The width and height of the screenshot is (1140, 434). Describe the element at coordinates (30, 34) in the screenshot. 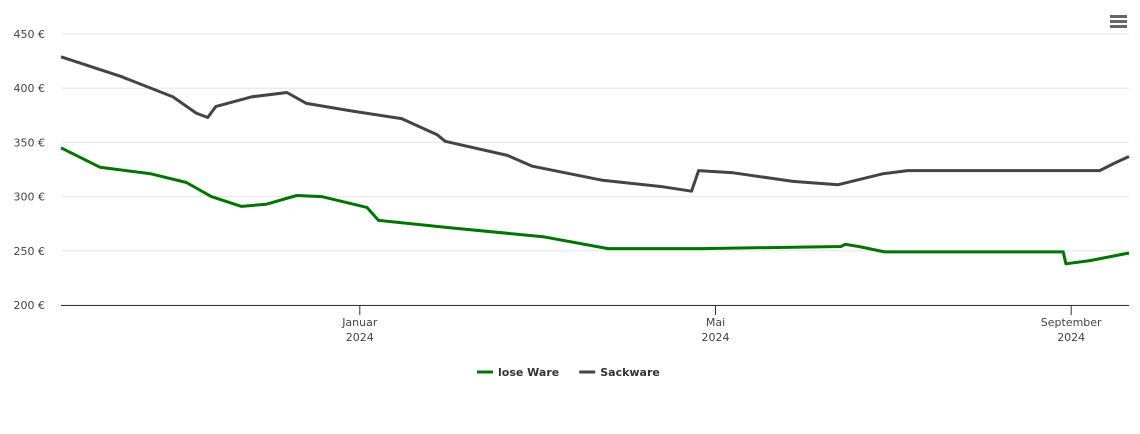

I see `y-tick-label: 450 €` at that location.